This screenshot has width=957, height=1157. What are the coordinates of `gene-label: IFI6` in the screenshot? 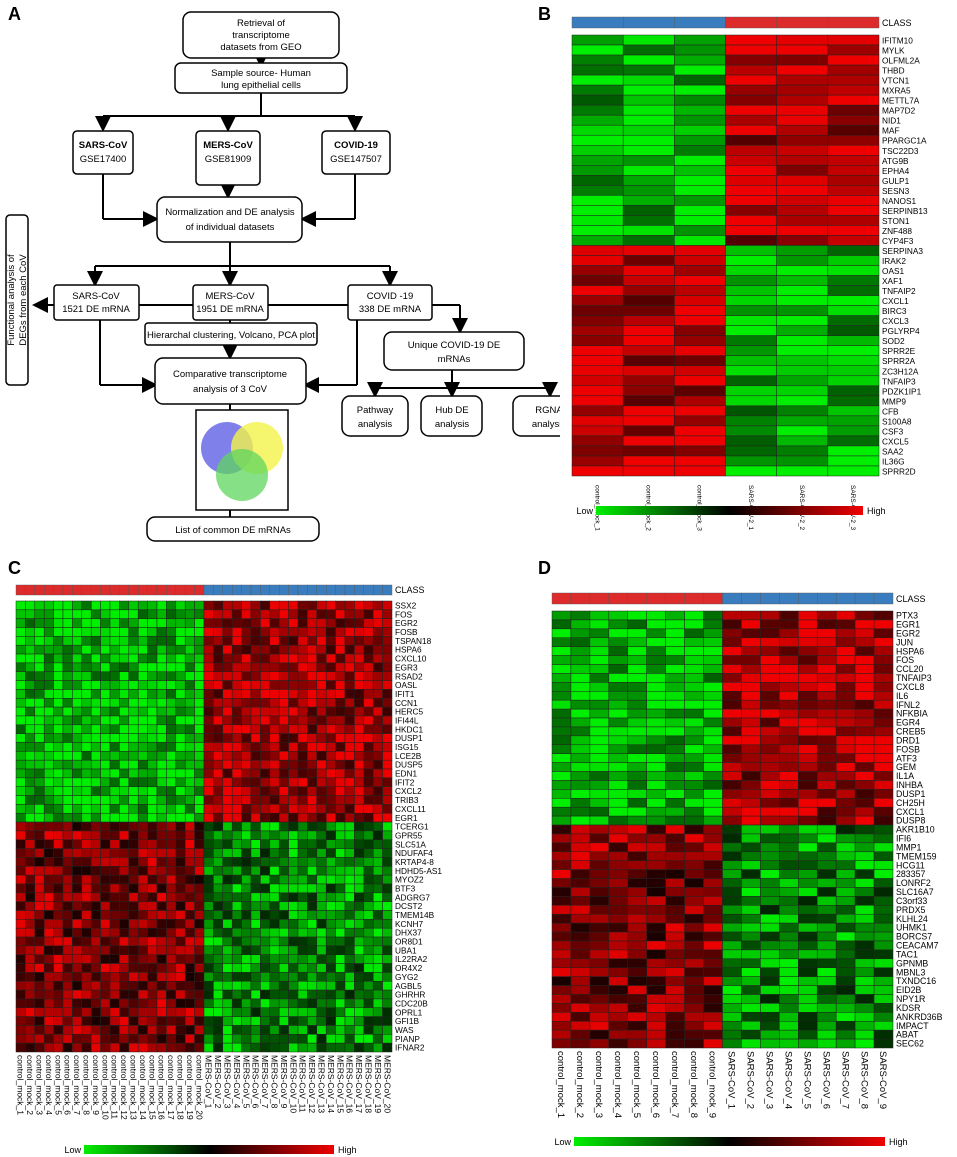 It's located at (903, 839).